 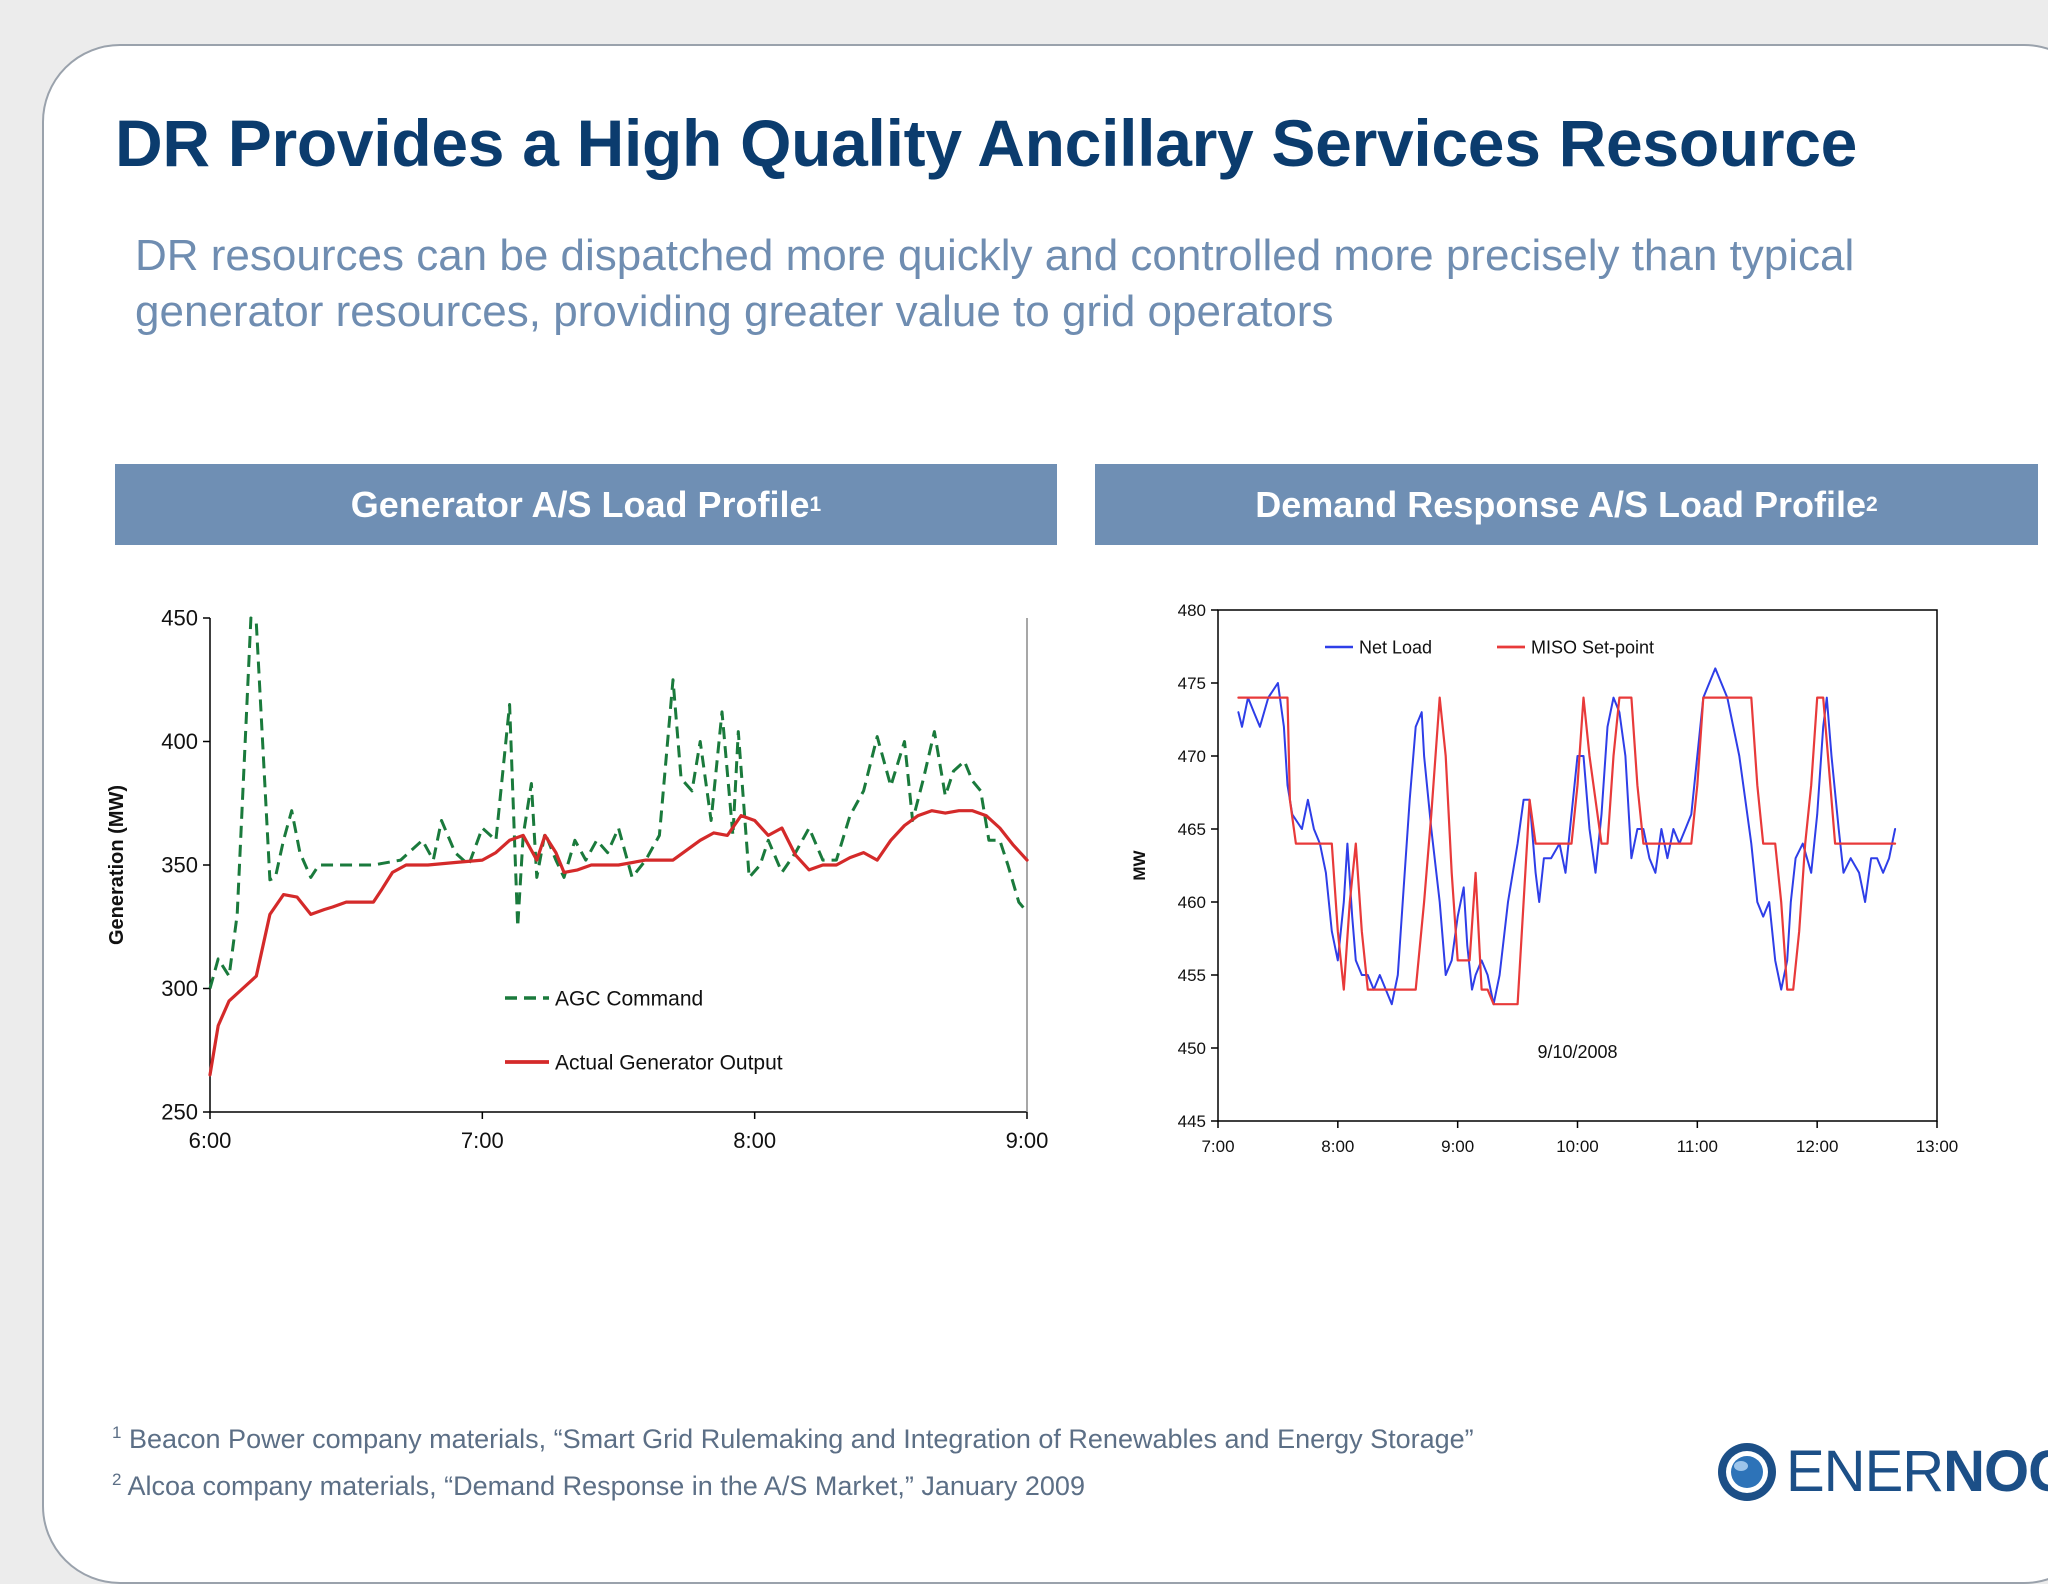 What do you see at coordinates (1395, 647) in the screenshot?
I see `dr-chart-legend-label: Net Load` at bounding box center [1395, 647].